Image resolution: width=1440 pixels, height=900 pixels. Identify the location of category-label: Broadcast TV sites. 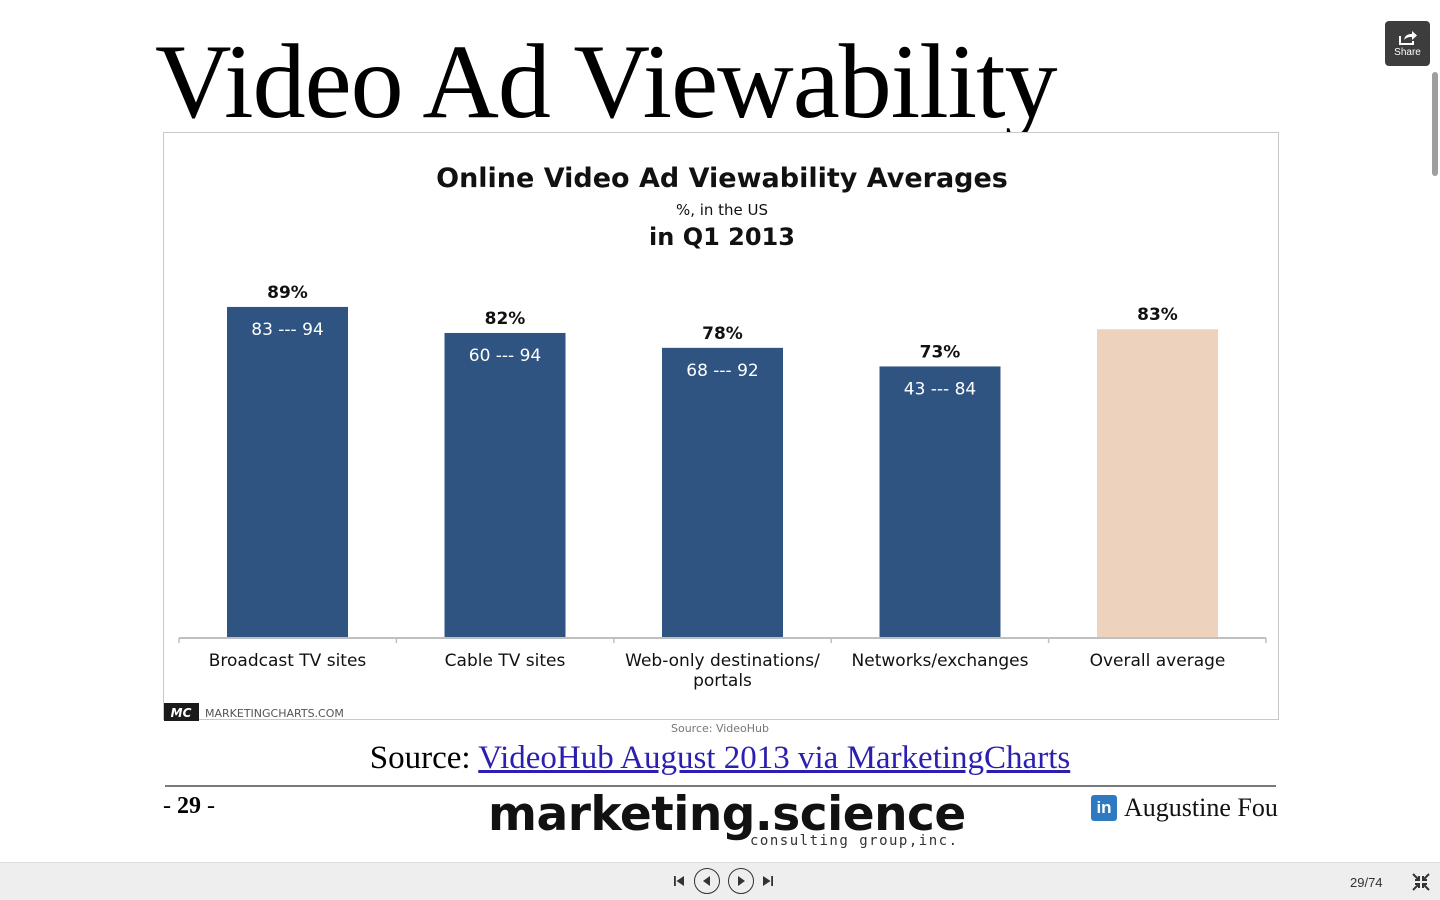
(288, 661).